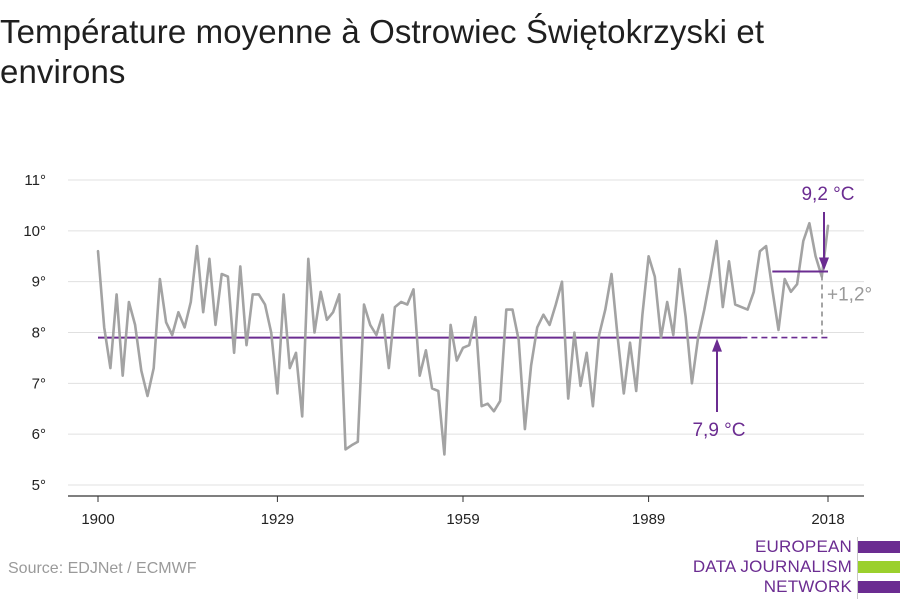  Describe the element at coordinates (824, 264) in the screenshot. I see `recent-arrow-head` at that location.